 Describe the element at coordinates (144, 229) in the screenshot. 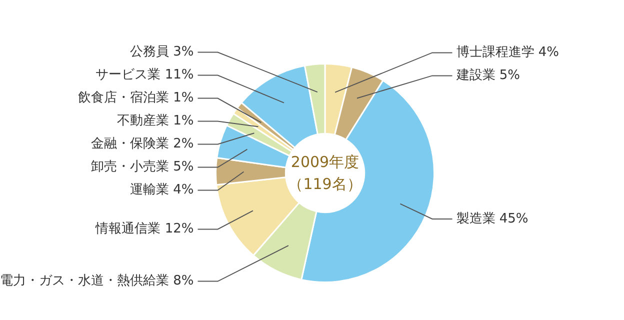

I see `slice-label: 情報通信業 12%` at that location.